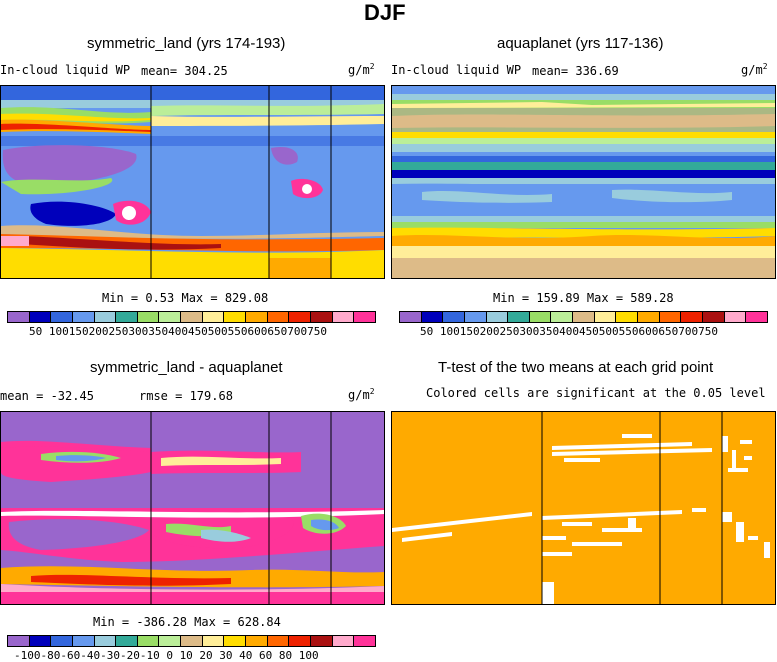 The height and width of the screenshot is (662, 777). I want to click on panel2-map, so click(583, 182).